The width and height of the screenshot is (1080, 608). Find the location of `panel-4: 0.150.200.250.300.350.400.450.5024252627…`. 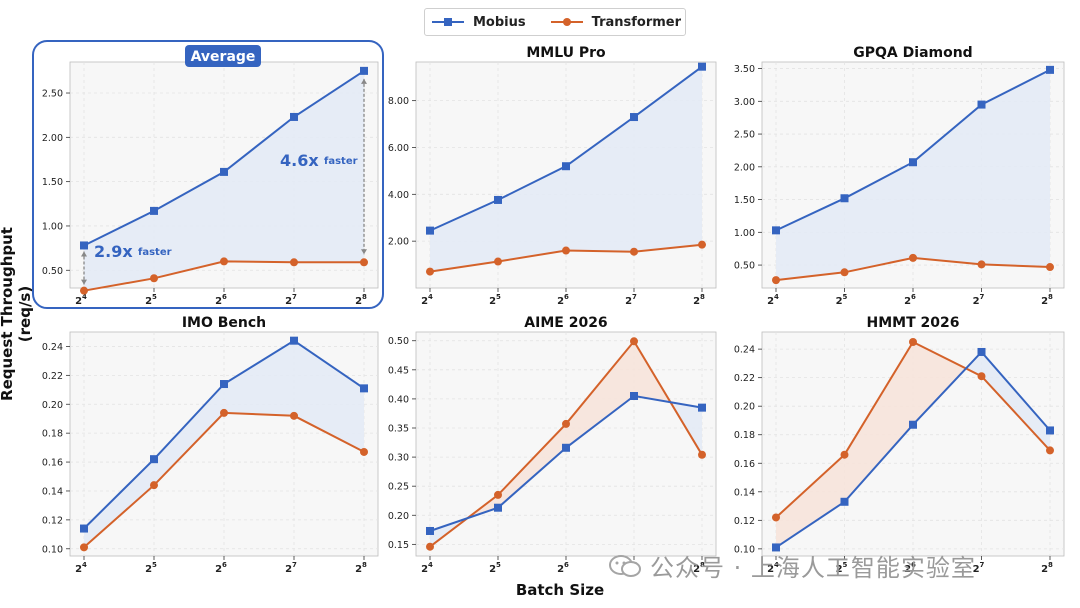

panel-4: 0.150.200.250.300.350.400.450.5024252627… is located at coordinates (552, 445).